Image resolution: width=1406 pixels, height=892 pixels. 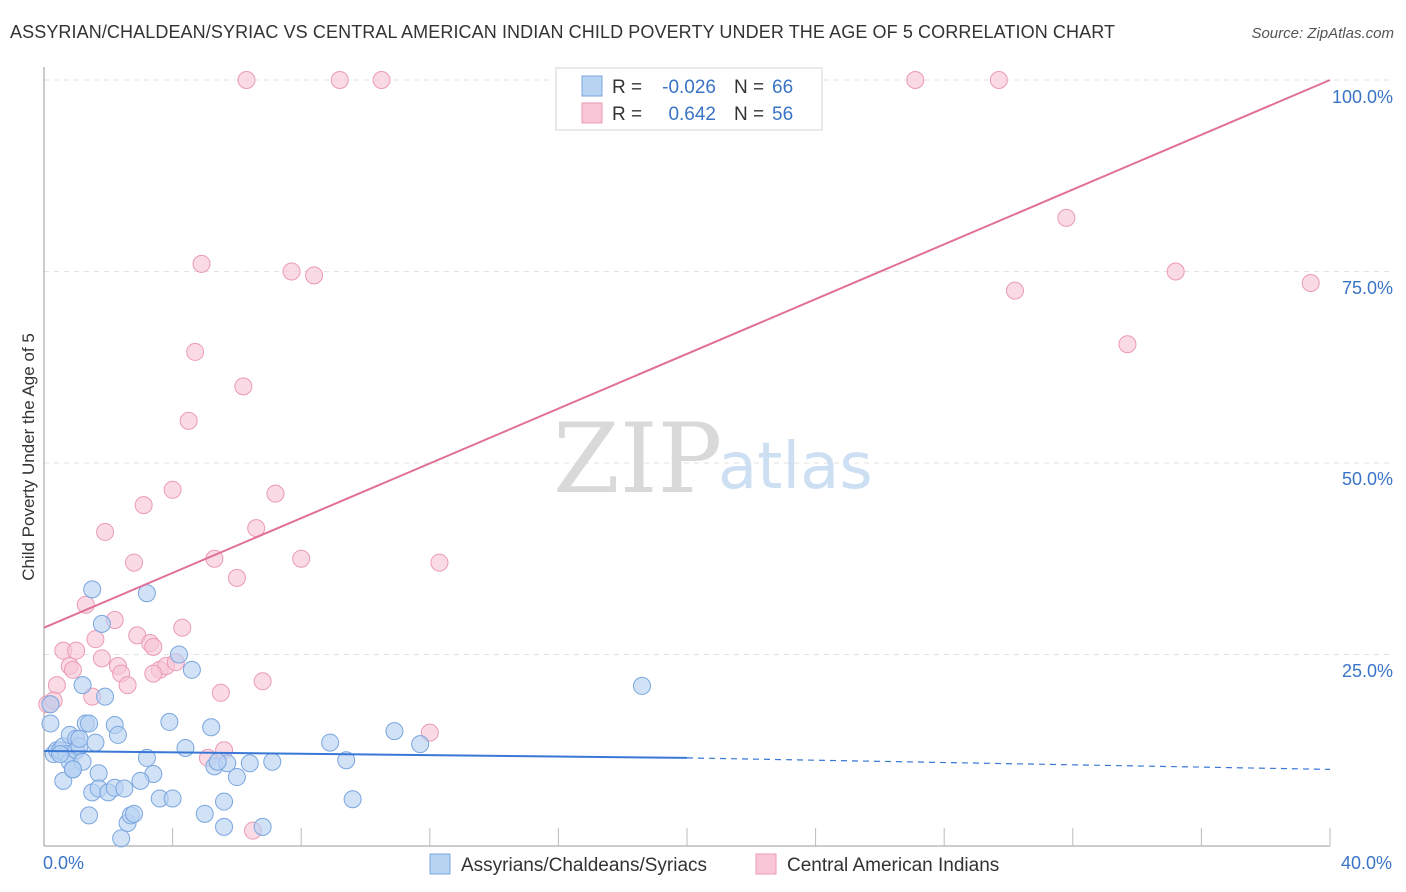 What do you see at coordinates (627, 114) in the screenshot?
I see `legend-r-label-pink: R =` at bounding box center [627, 114].